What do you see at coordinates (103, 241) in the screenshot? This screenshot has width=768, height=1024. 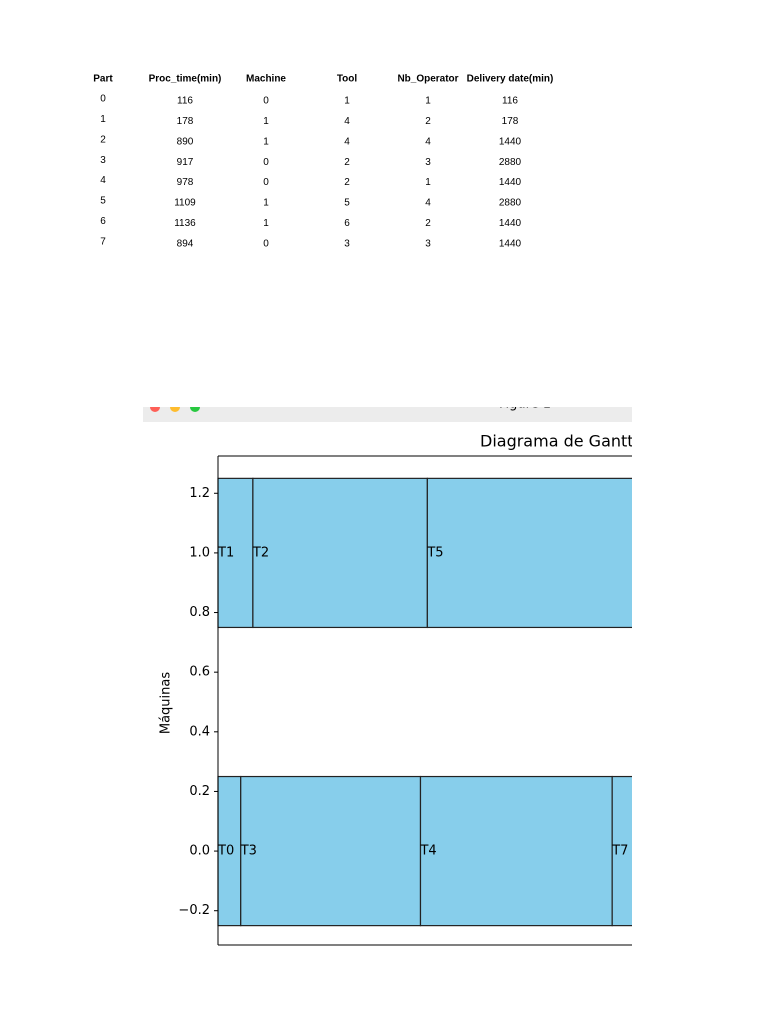 I see `table-cell: 7` at bounding box center [103, 241].